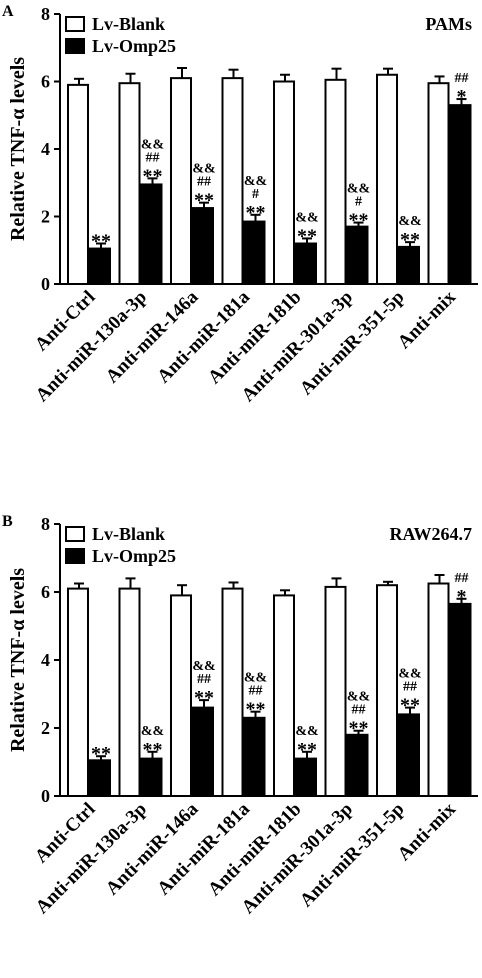  I want to click on panel-label: A, so click(8, 11).